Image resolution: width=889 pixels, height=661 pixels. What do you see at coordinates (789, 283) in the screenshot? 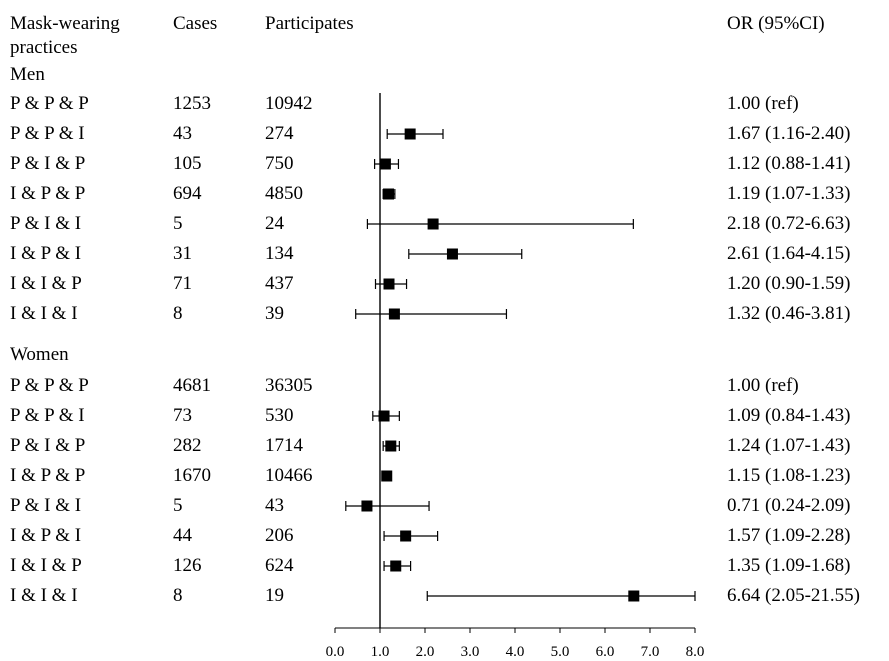
I see `cell-or-text: 1.20 (0.90-1.59)` at bounding box center [789, 283].